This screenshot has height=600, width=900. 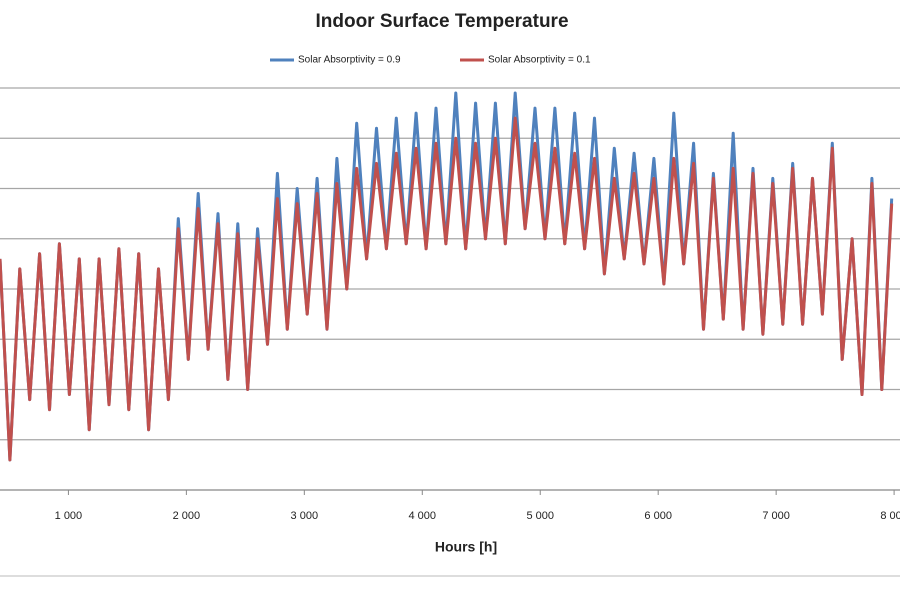 What do you see at coordinates (658, 516) in the screenshot?
I see `x-tick-label: 6 000` at bounding box center [658, 516].